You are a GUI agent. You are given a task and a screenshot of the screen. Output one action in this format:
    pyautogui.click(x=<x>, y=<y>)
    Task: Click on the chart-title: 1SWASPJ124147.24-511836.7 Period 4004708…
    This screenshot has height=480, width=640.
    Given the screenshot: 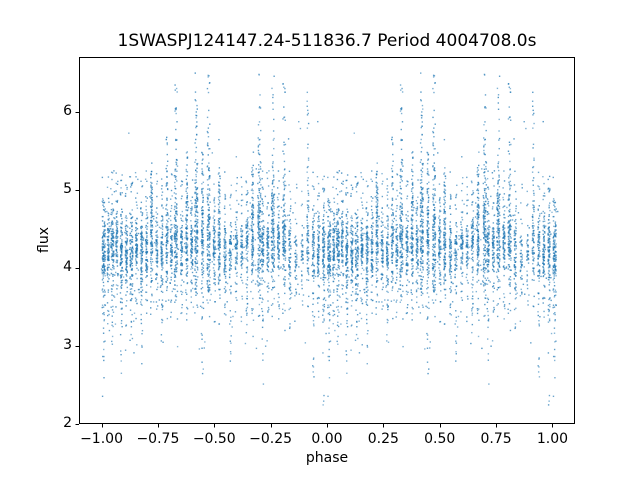 What is the action you would take?
    pyautogui.click(x=327, y=41)
    